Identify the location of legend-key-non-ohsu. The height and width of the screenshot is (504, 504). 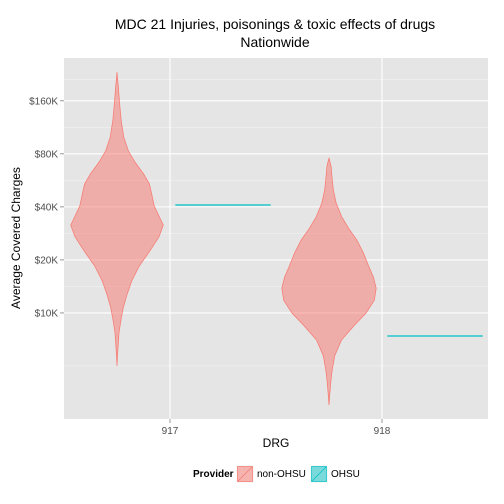
(245, 474).